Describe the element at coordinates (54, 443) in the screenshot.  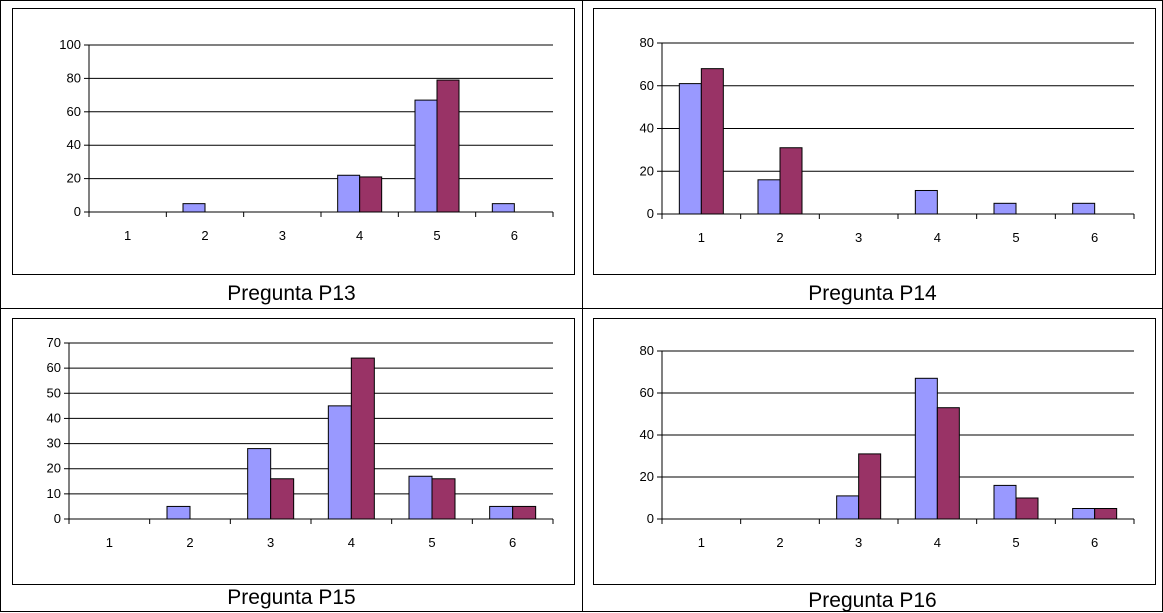
I see `y-tick-label: 30` at that location.